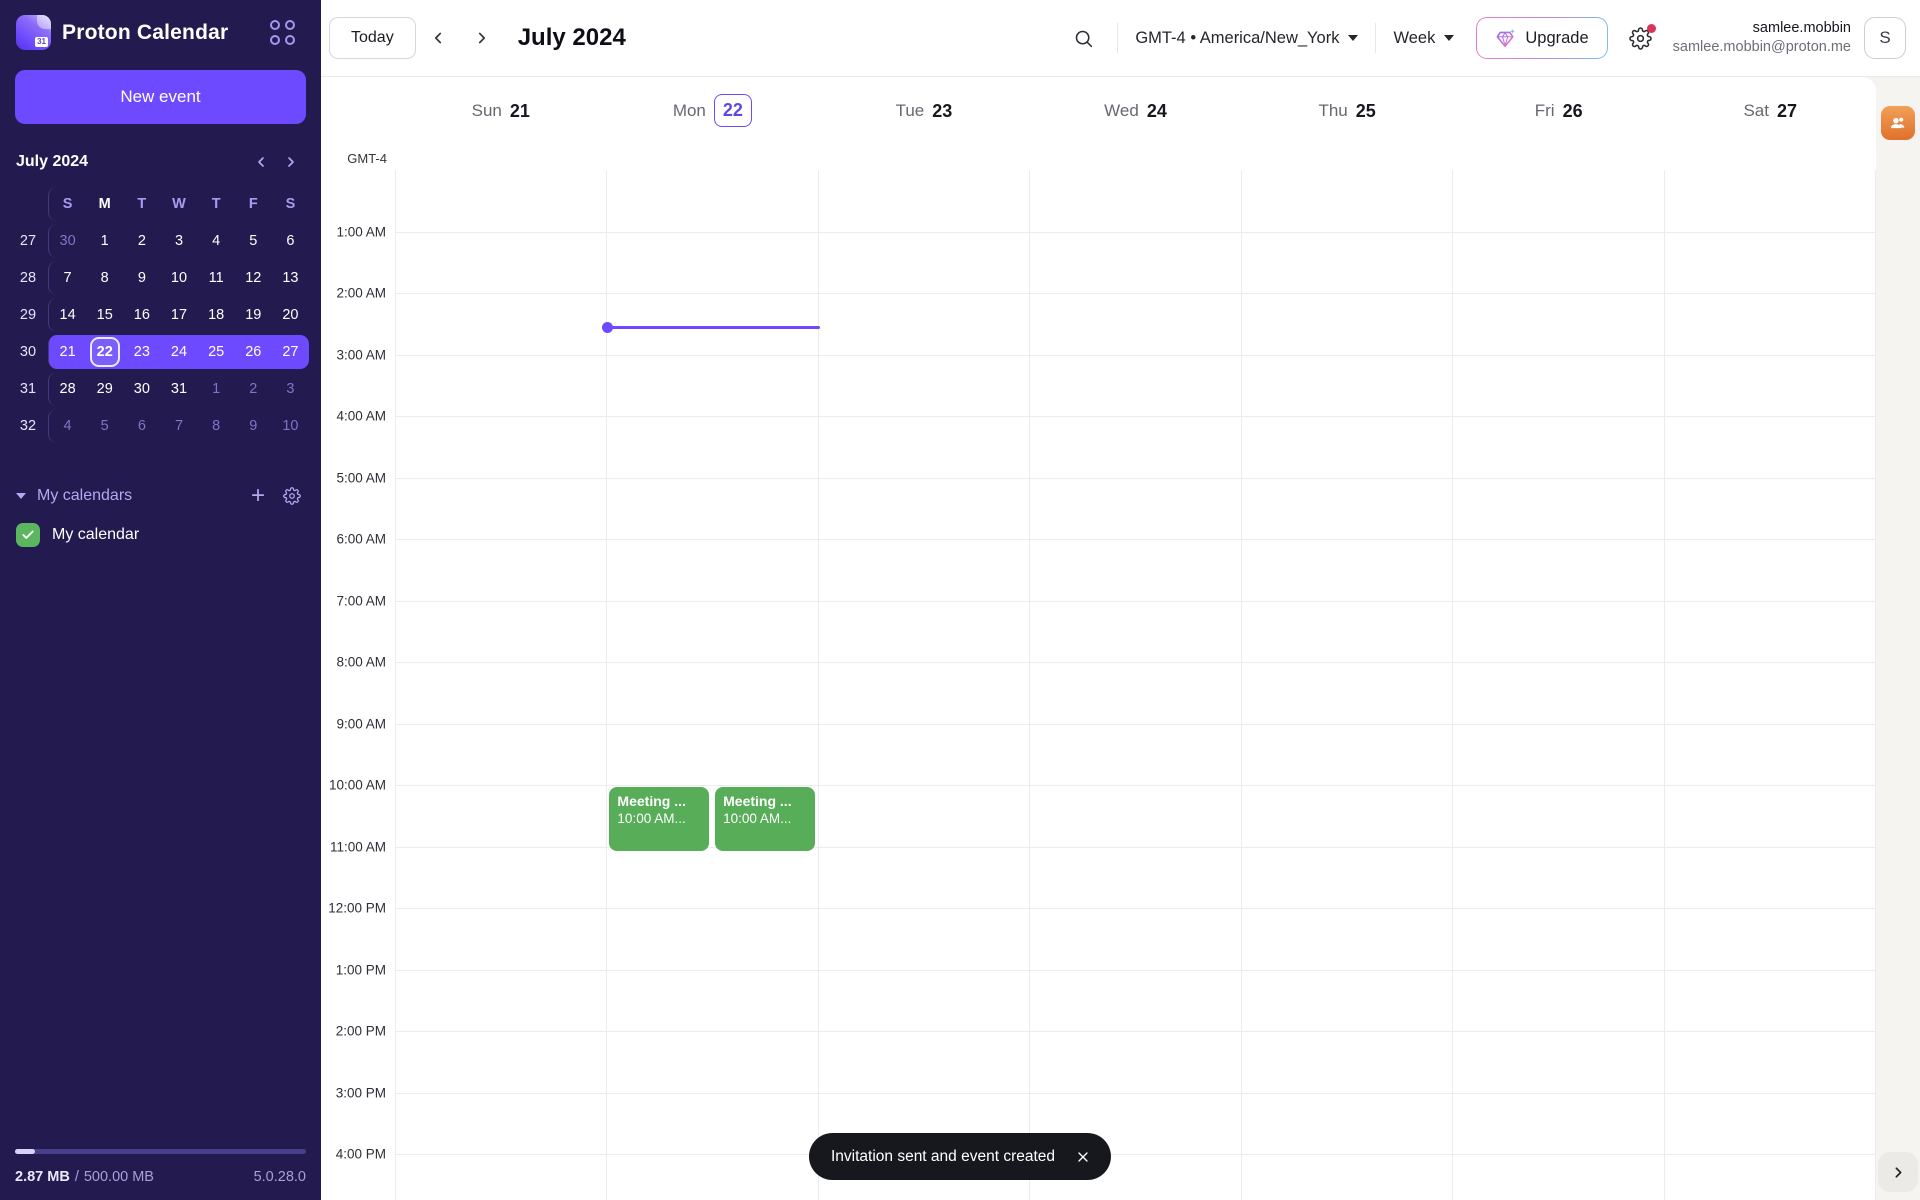 The image size is (1920, 1200). I want to click on new-event-button: New event, so click(160, 97).